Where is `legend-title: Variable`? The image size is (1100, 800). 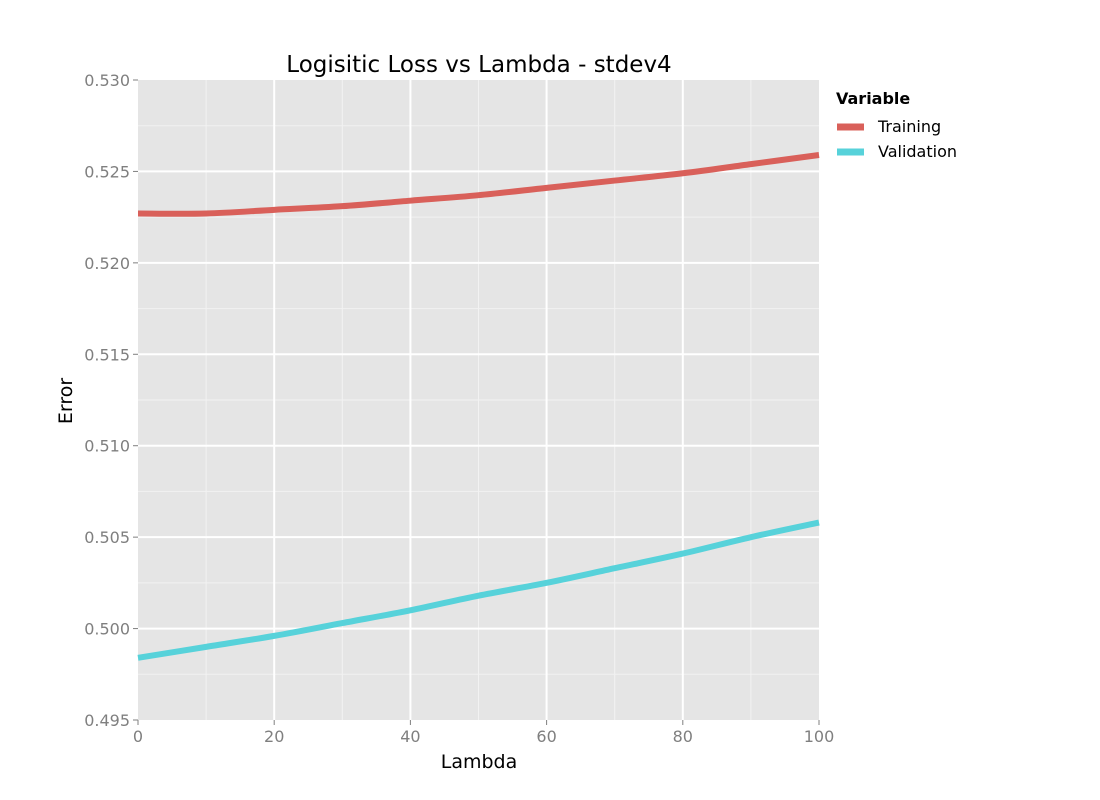 legend-title: Variable is located at coordinates (873, 98).